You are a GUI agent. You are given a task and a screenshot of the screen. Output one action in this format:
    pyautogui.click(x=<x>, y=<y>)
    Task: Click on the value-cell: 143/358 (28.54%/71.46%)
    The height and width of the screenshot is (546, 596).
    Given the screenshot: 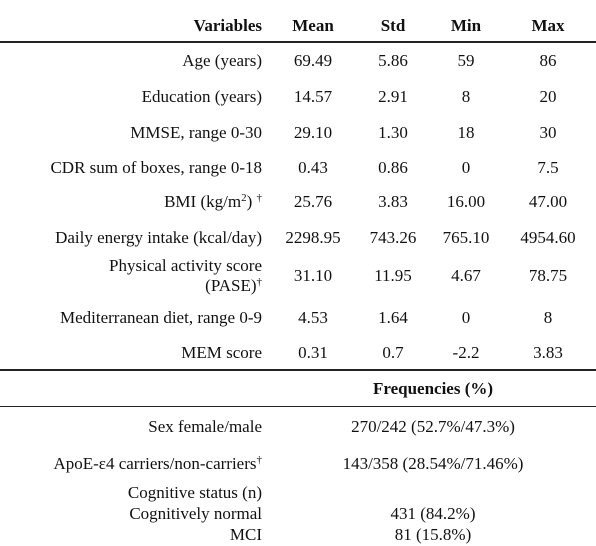 What is the action you would take?
    pyautogui.click(x=433, y=463)
    